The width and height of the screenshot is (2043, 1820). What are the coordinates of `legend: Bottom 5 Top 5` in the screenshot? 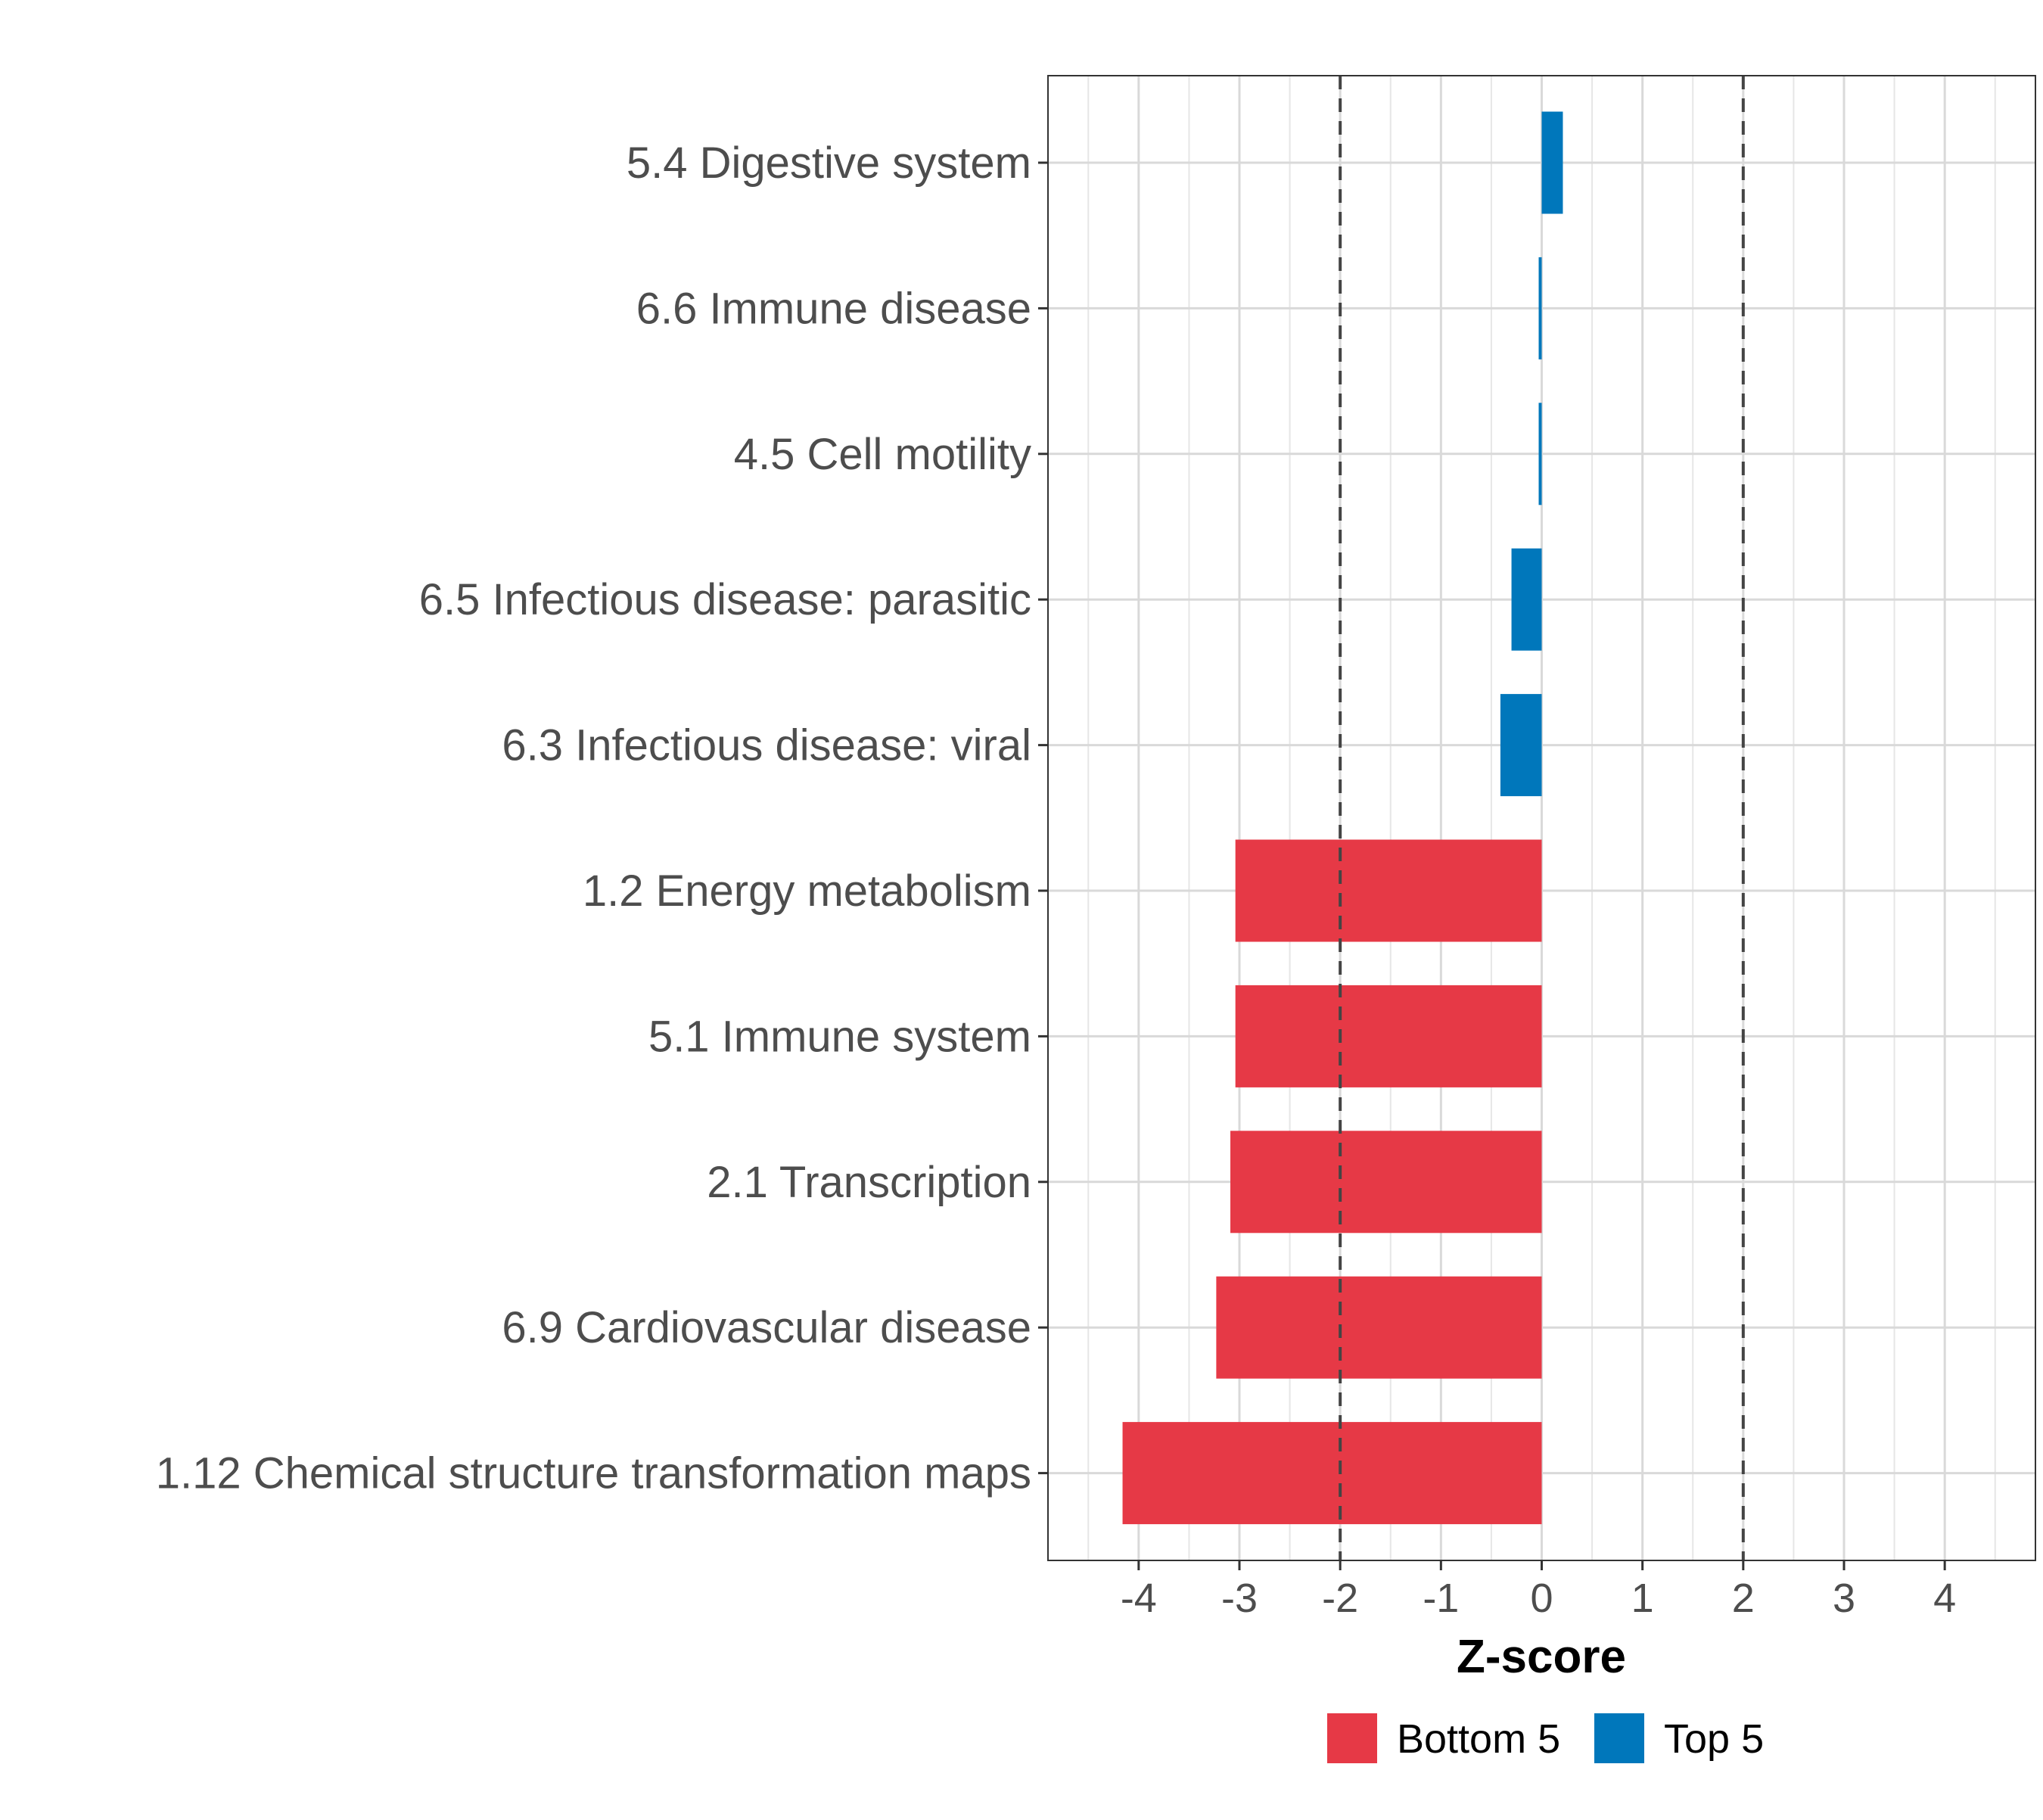 It's located at (1546, 1738).